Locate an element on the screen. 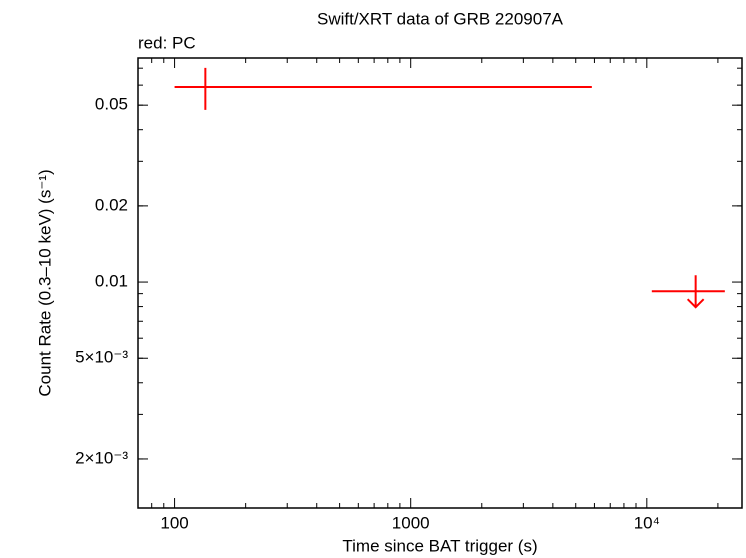 Image resolution: width=746 pixels, height=558 pixels. y-tick-label: 0.05 is located at coordinates (111, 104).